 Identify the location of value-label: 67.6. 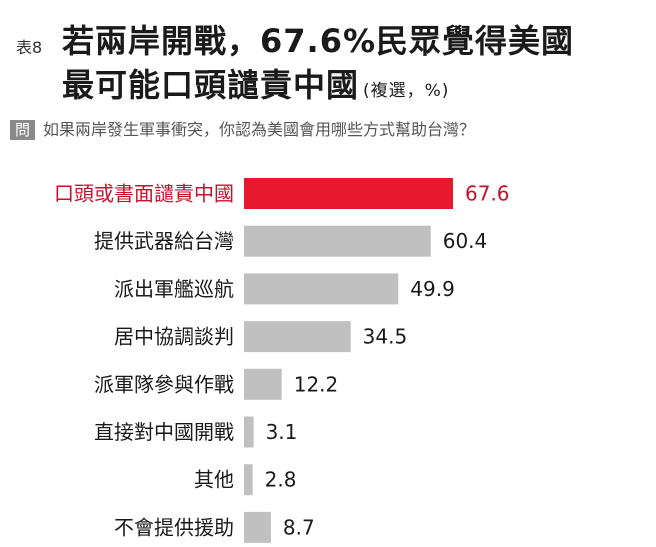
(487, 194).